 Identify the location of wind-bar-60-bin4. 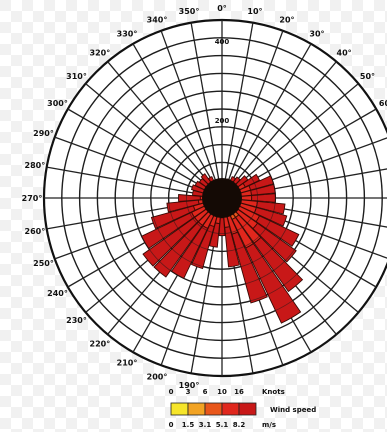
(251, 180).